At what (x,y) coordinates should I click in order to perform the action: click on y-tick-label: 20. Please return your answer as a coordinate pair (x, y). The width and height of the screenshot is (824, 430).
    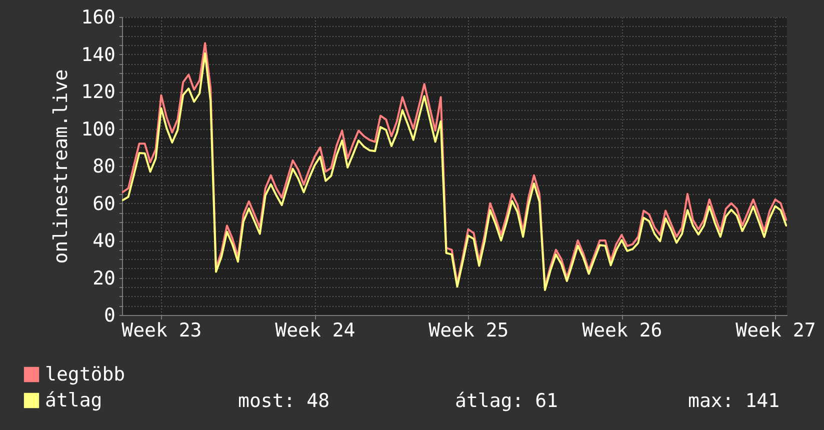
    Looking at the image, I should click on (104, 278).